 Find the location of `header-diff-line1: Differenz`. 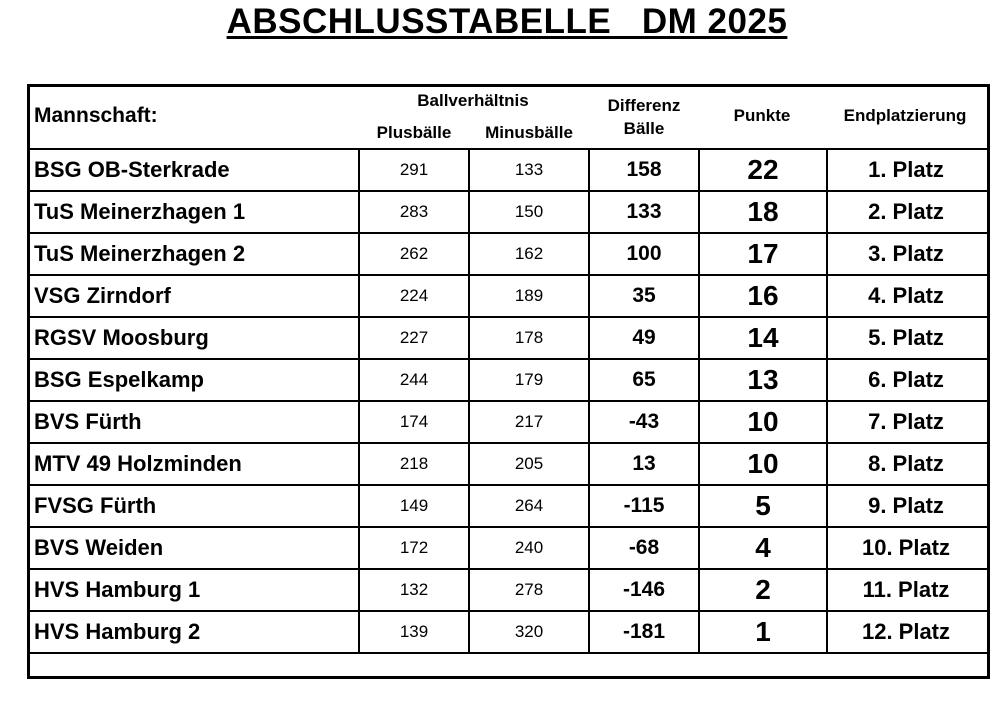

header-diff-line1: Differenz is located at coordinates (644, 105).